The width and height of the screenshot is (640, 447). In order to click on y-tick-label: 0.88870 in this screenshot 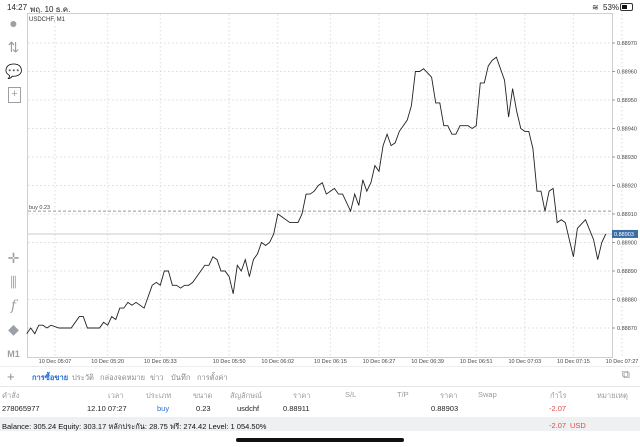, I will do `click(627, 329)`.